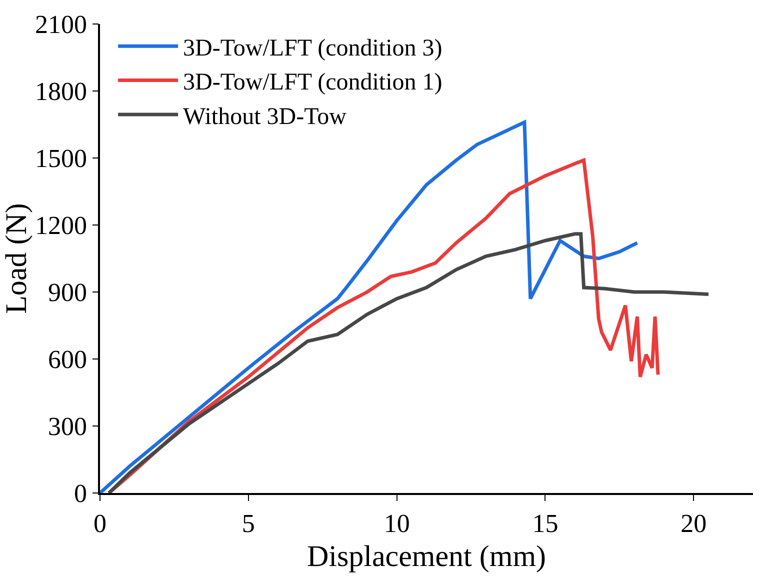 This screenshot has height=577, width=763. What do you see at coordinates (312, 48) in the screenshot?
I see `legend-label: 3D-Tow/LFT (condition 3)` at bounding box center [312, 48].